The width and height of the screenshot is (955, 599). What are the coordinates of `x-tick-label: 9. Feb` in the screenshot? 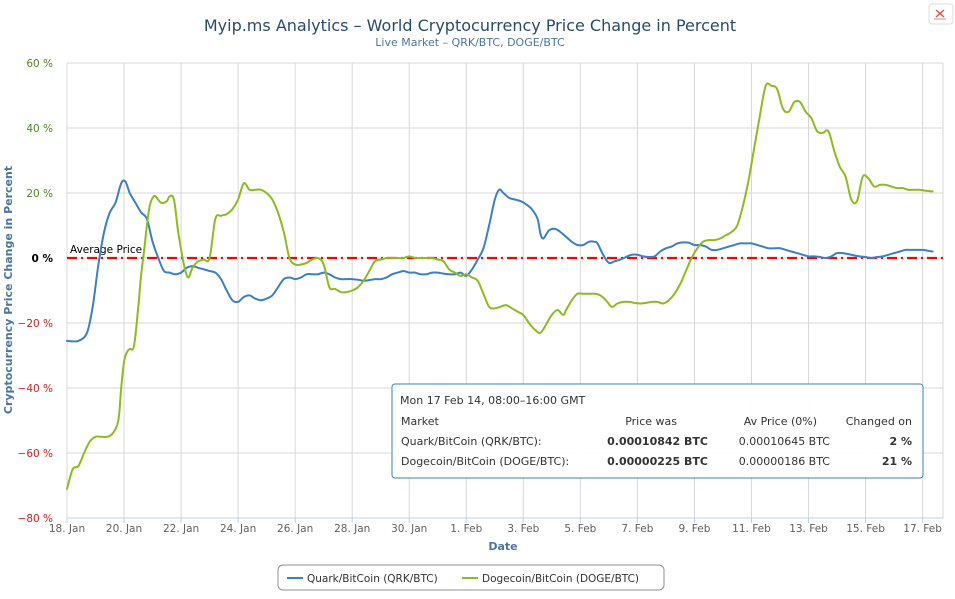 It's located at (694, 529).